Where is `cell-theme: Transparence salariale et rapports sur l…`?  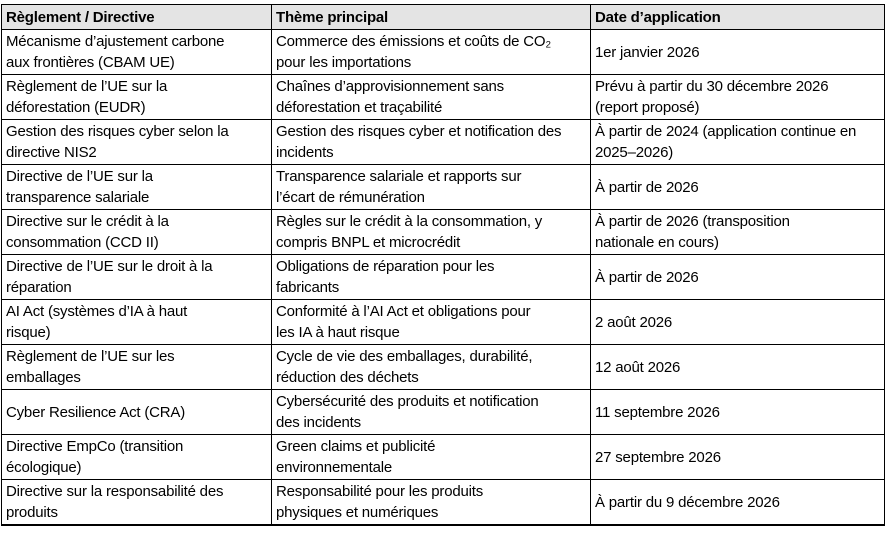
cell-theme: Transparence salariale et rapports sur l… is located at coordinates (431, 187).